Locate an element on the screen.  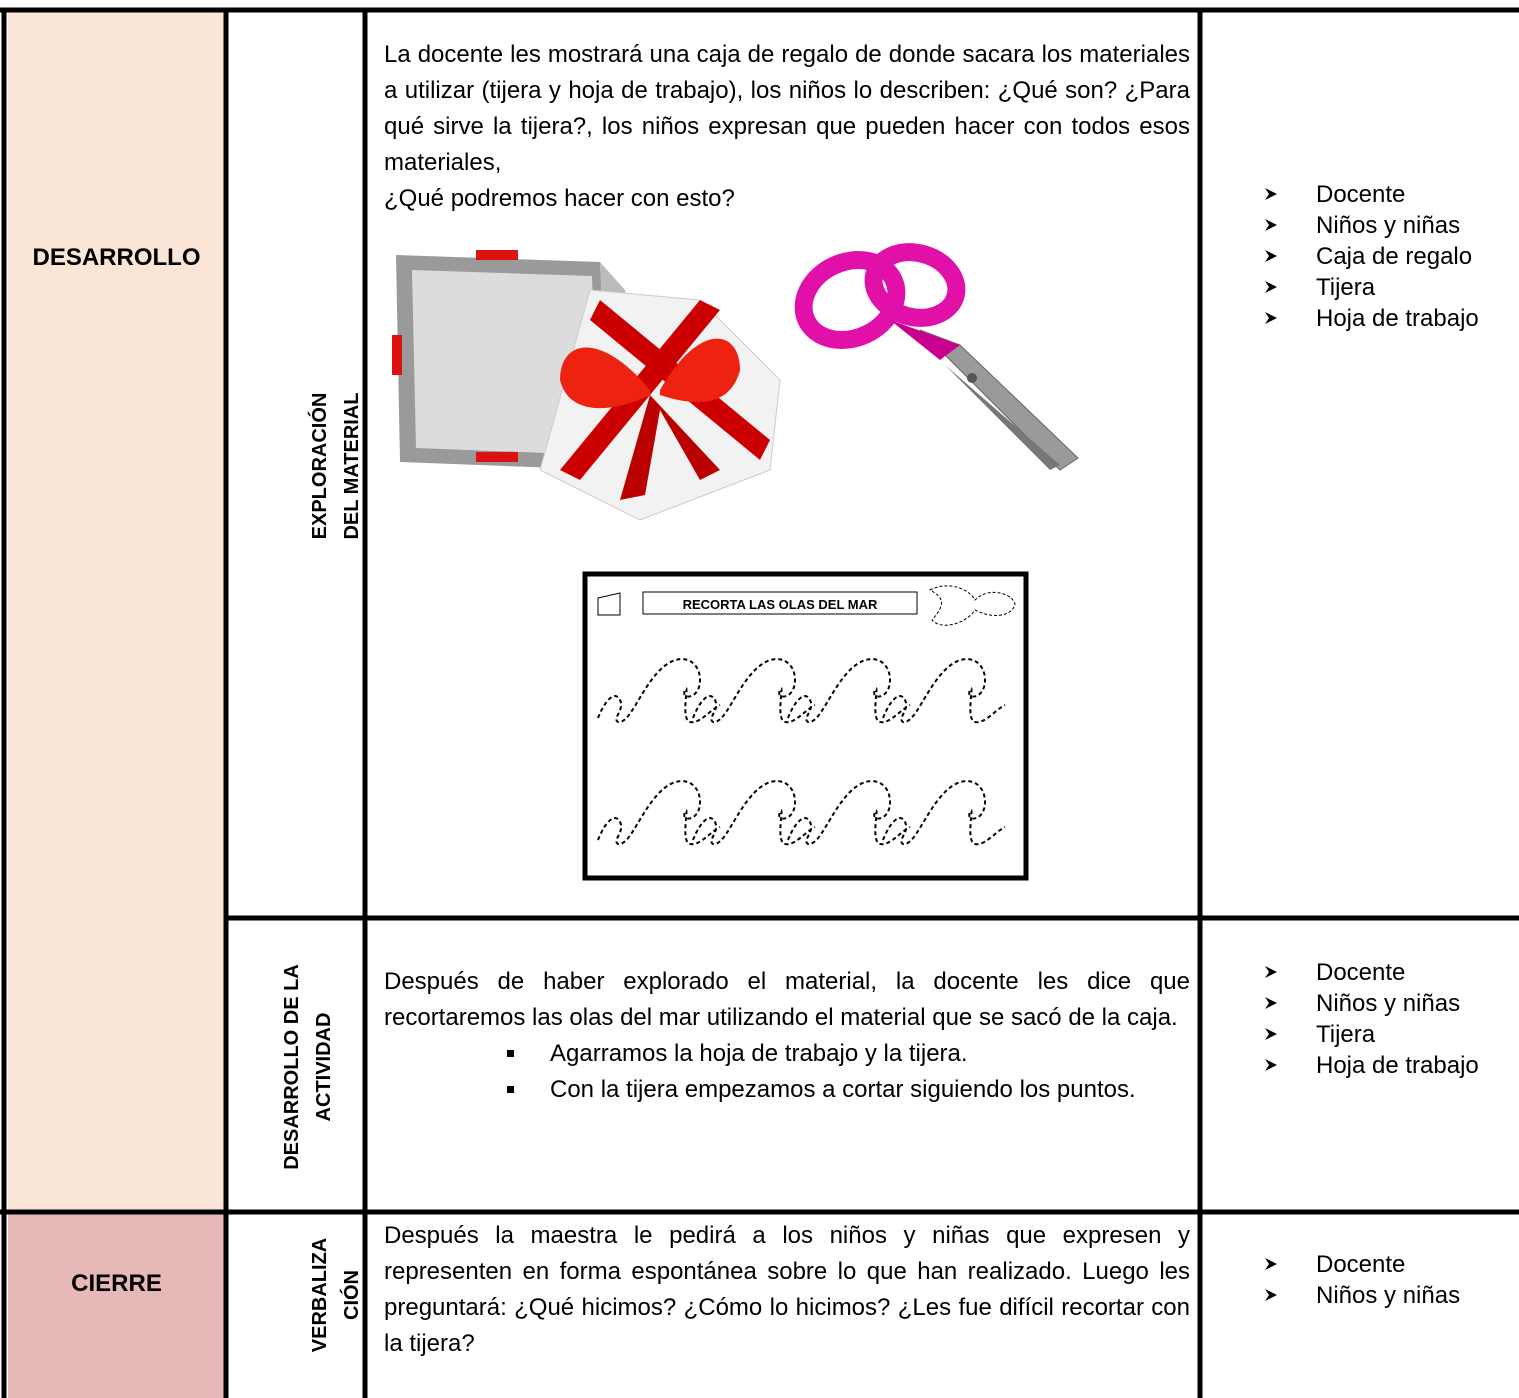
worksheet-image: RECORTA LAS OLAS DEL MAR is located at coordinates (805, 726).